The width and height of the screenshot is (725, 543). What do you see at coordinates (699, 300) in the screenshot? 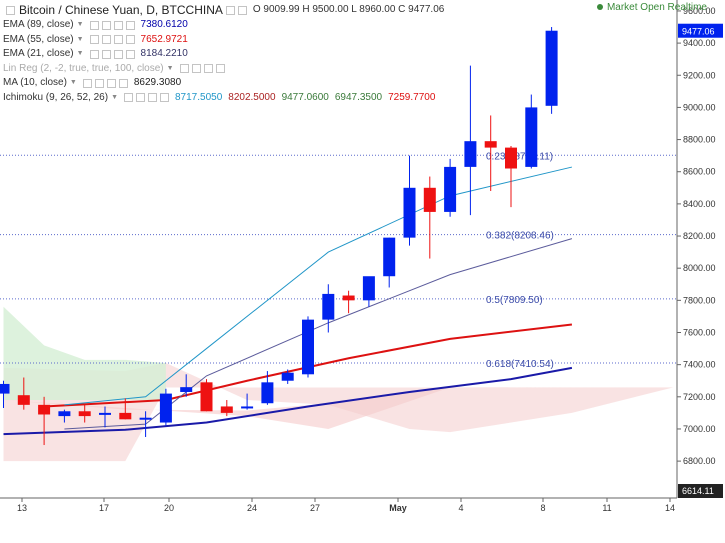
I see `y-tick-label: 7800.00` at bounding box center [699, 300].